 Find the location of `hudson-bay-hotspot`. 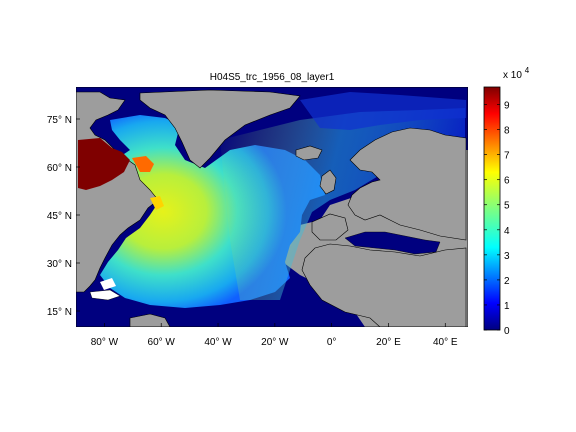

hudson-bay-hotspot is located at coordinates (104, 164).